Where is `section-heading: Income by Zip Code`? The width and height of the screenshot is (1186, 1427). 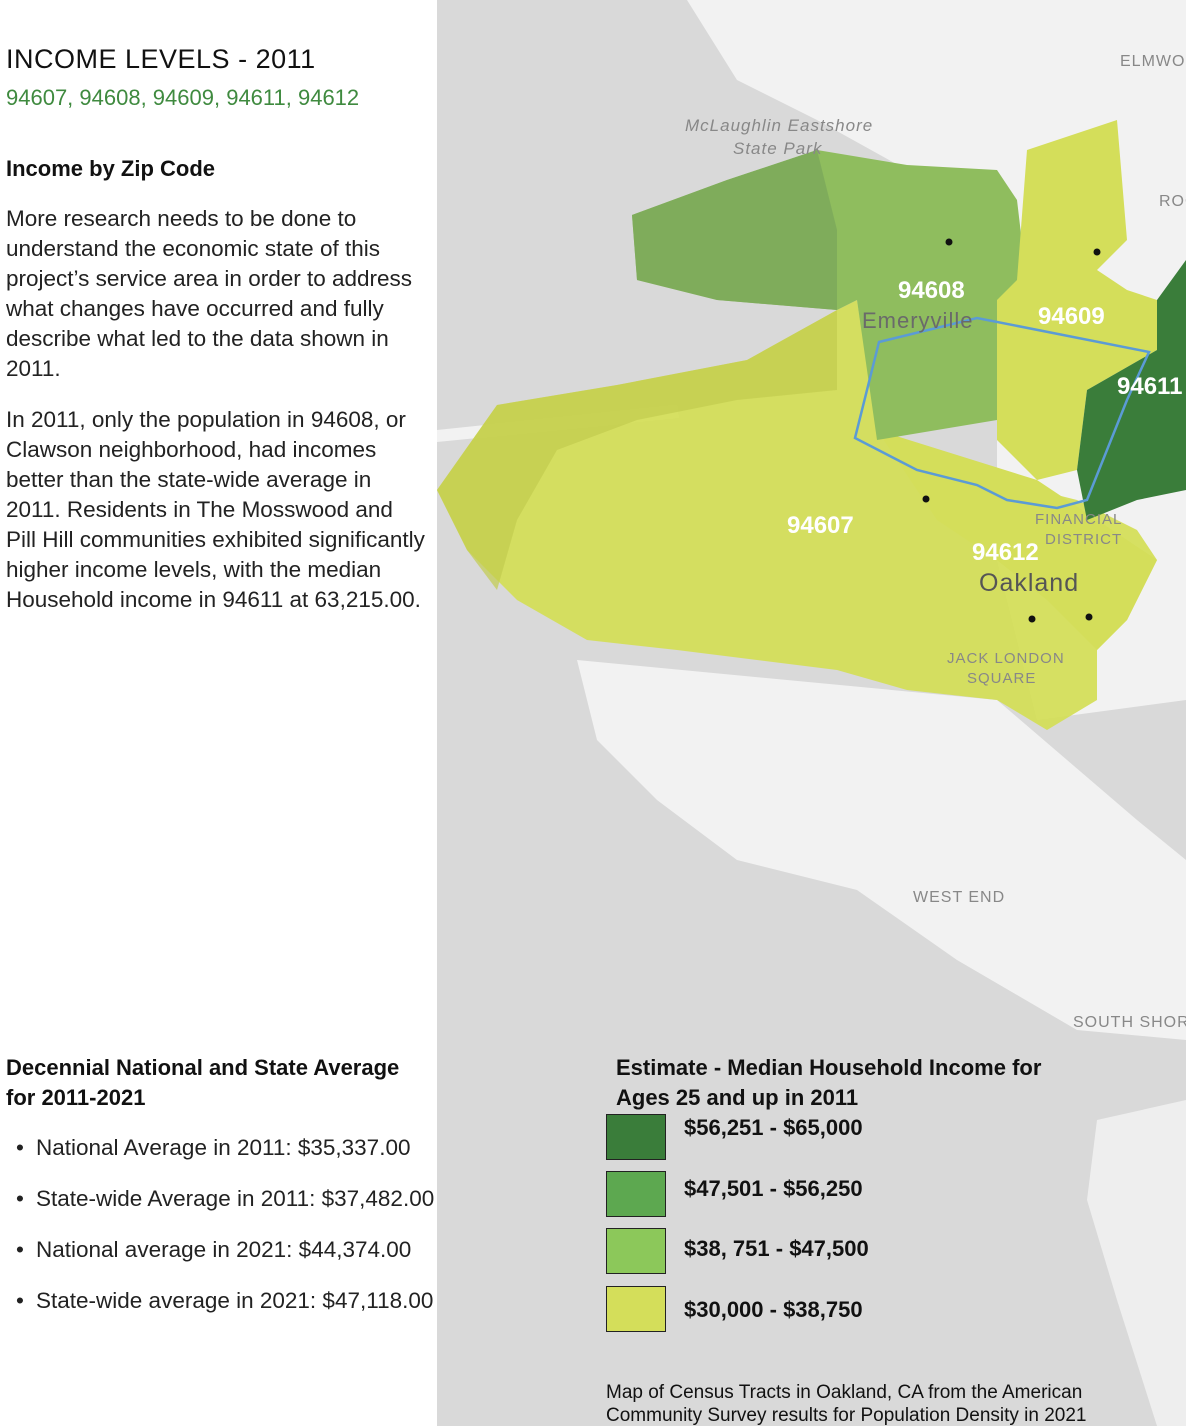 section-heading: Income by Zip Code is located at coordinates (111, 168).